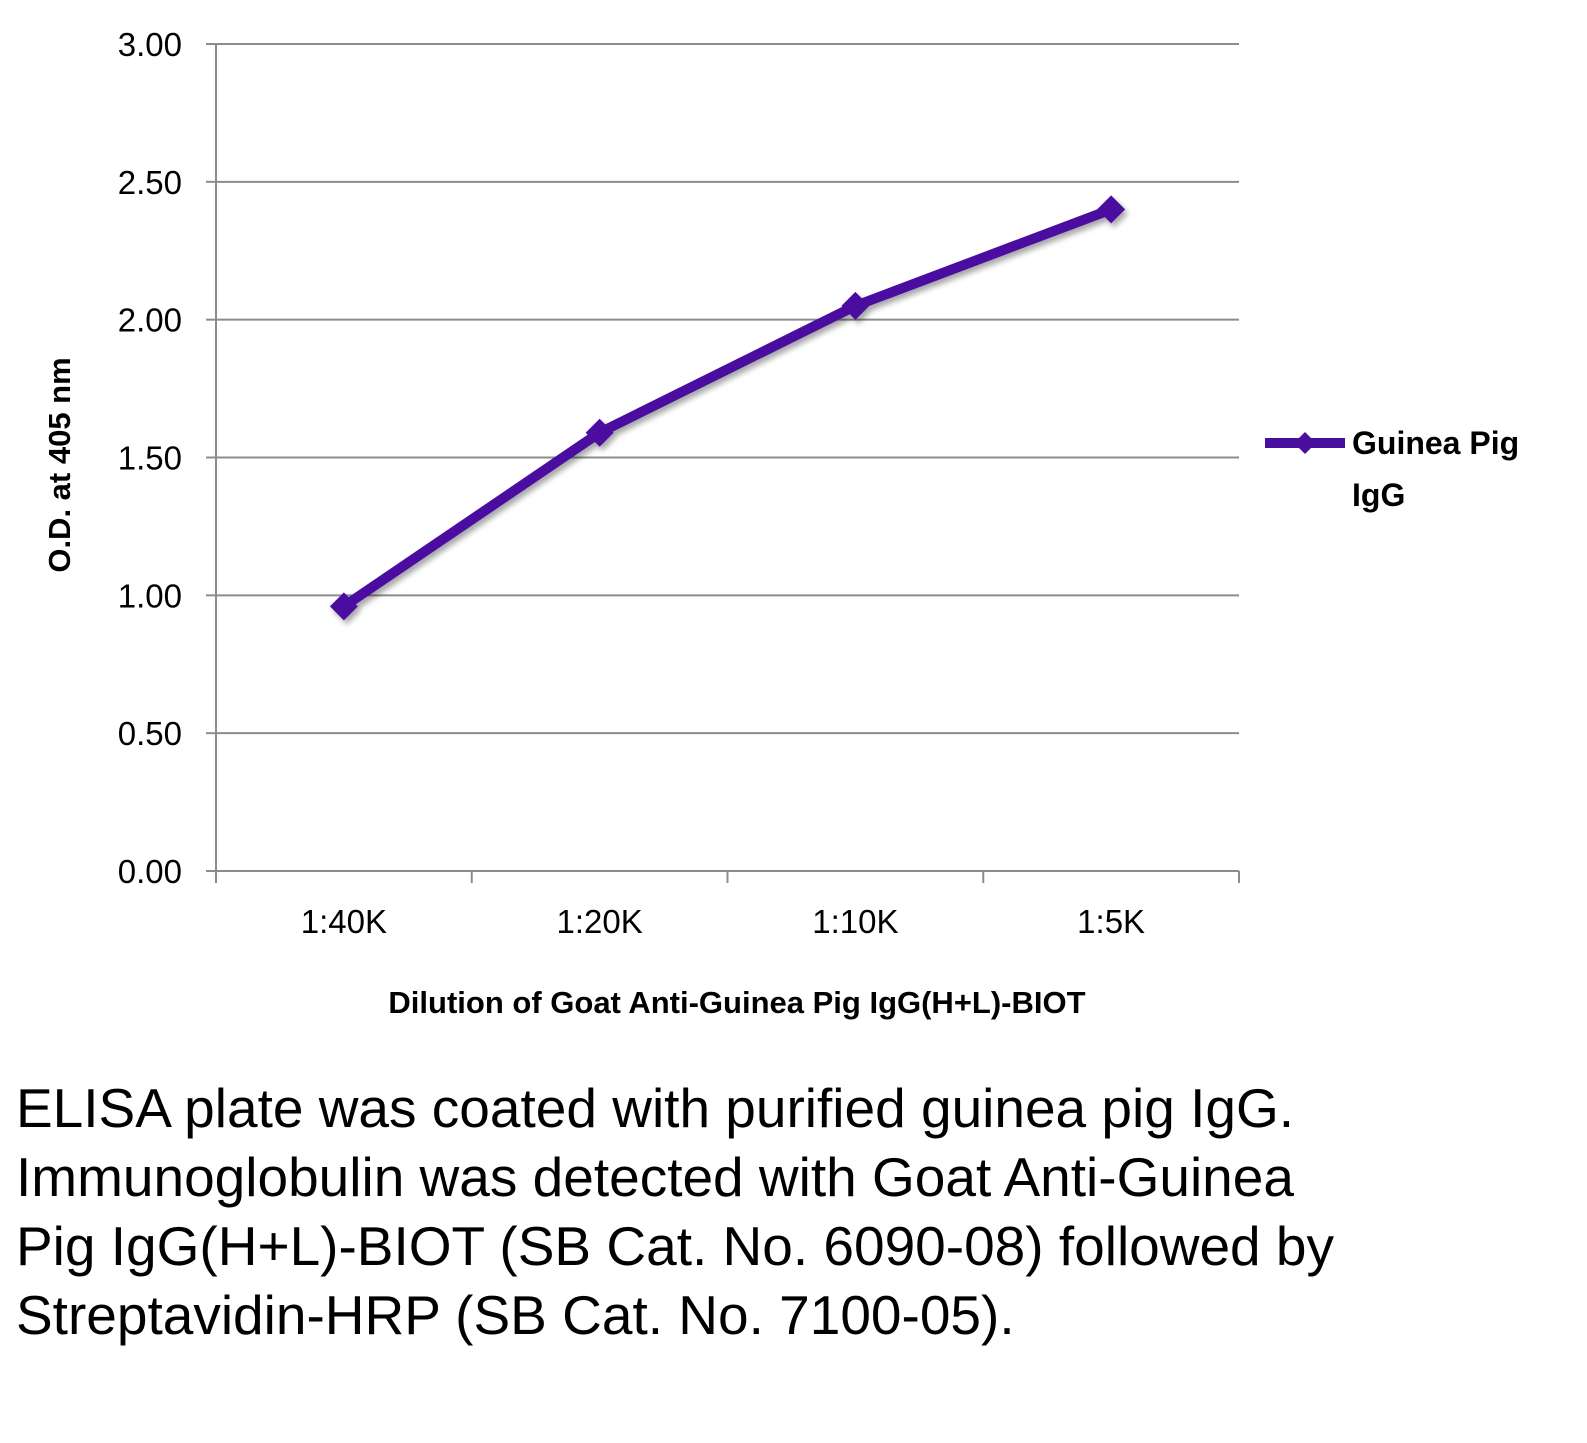  Describe the element at coordinates (344, 921) in the screenshot. I see `x-tick-label: 1:40K` at that location.